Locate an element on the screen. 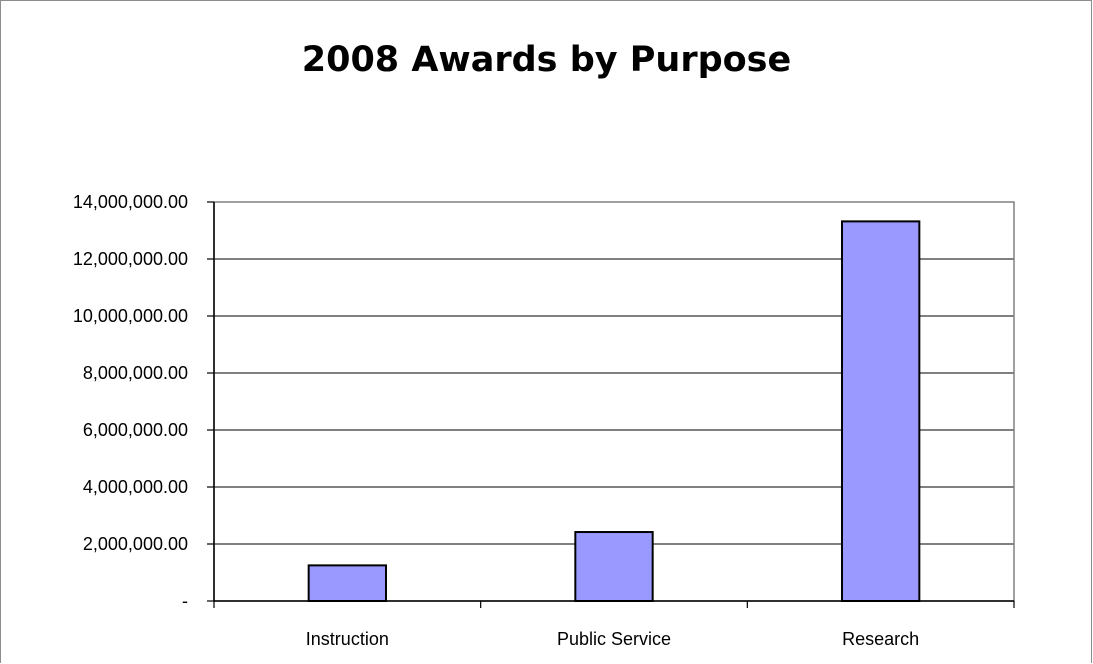 This screenshot has height=664, width=1093. x-category-label: Public Service is located at coordinates (614, 639).